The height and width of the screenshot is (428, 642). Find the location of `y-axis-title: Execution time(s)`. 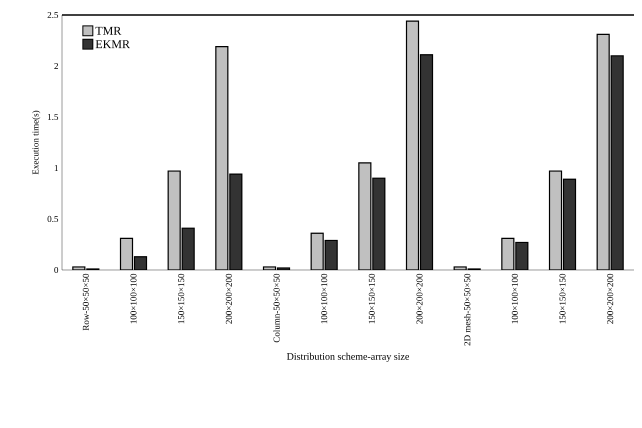

y-axis-title: Execution time(s) is located at coordinates (36, 142).